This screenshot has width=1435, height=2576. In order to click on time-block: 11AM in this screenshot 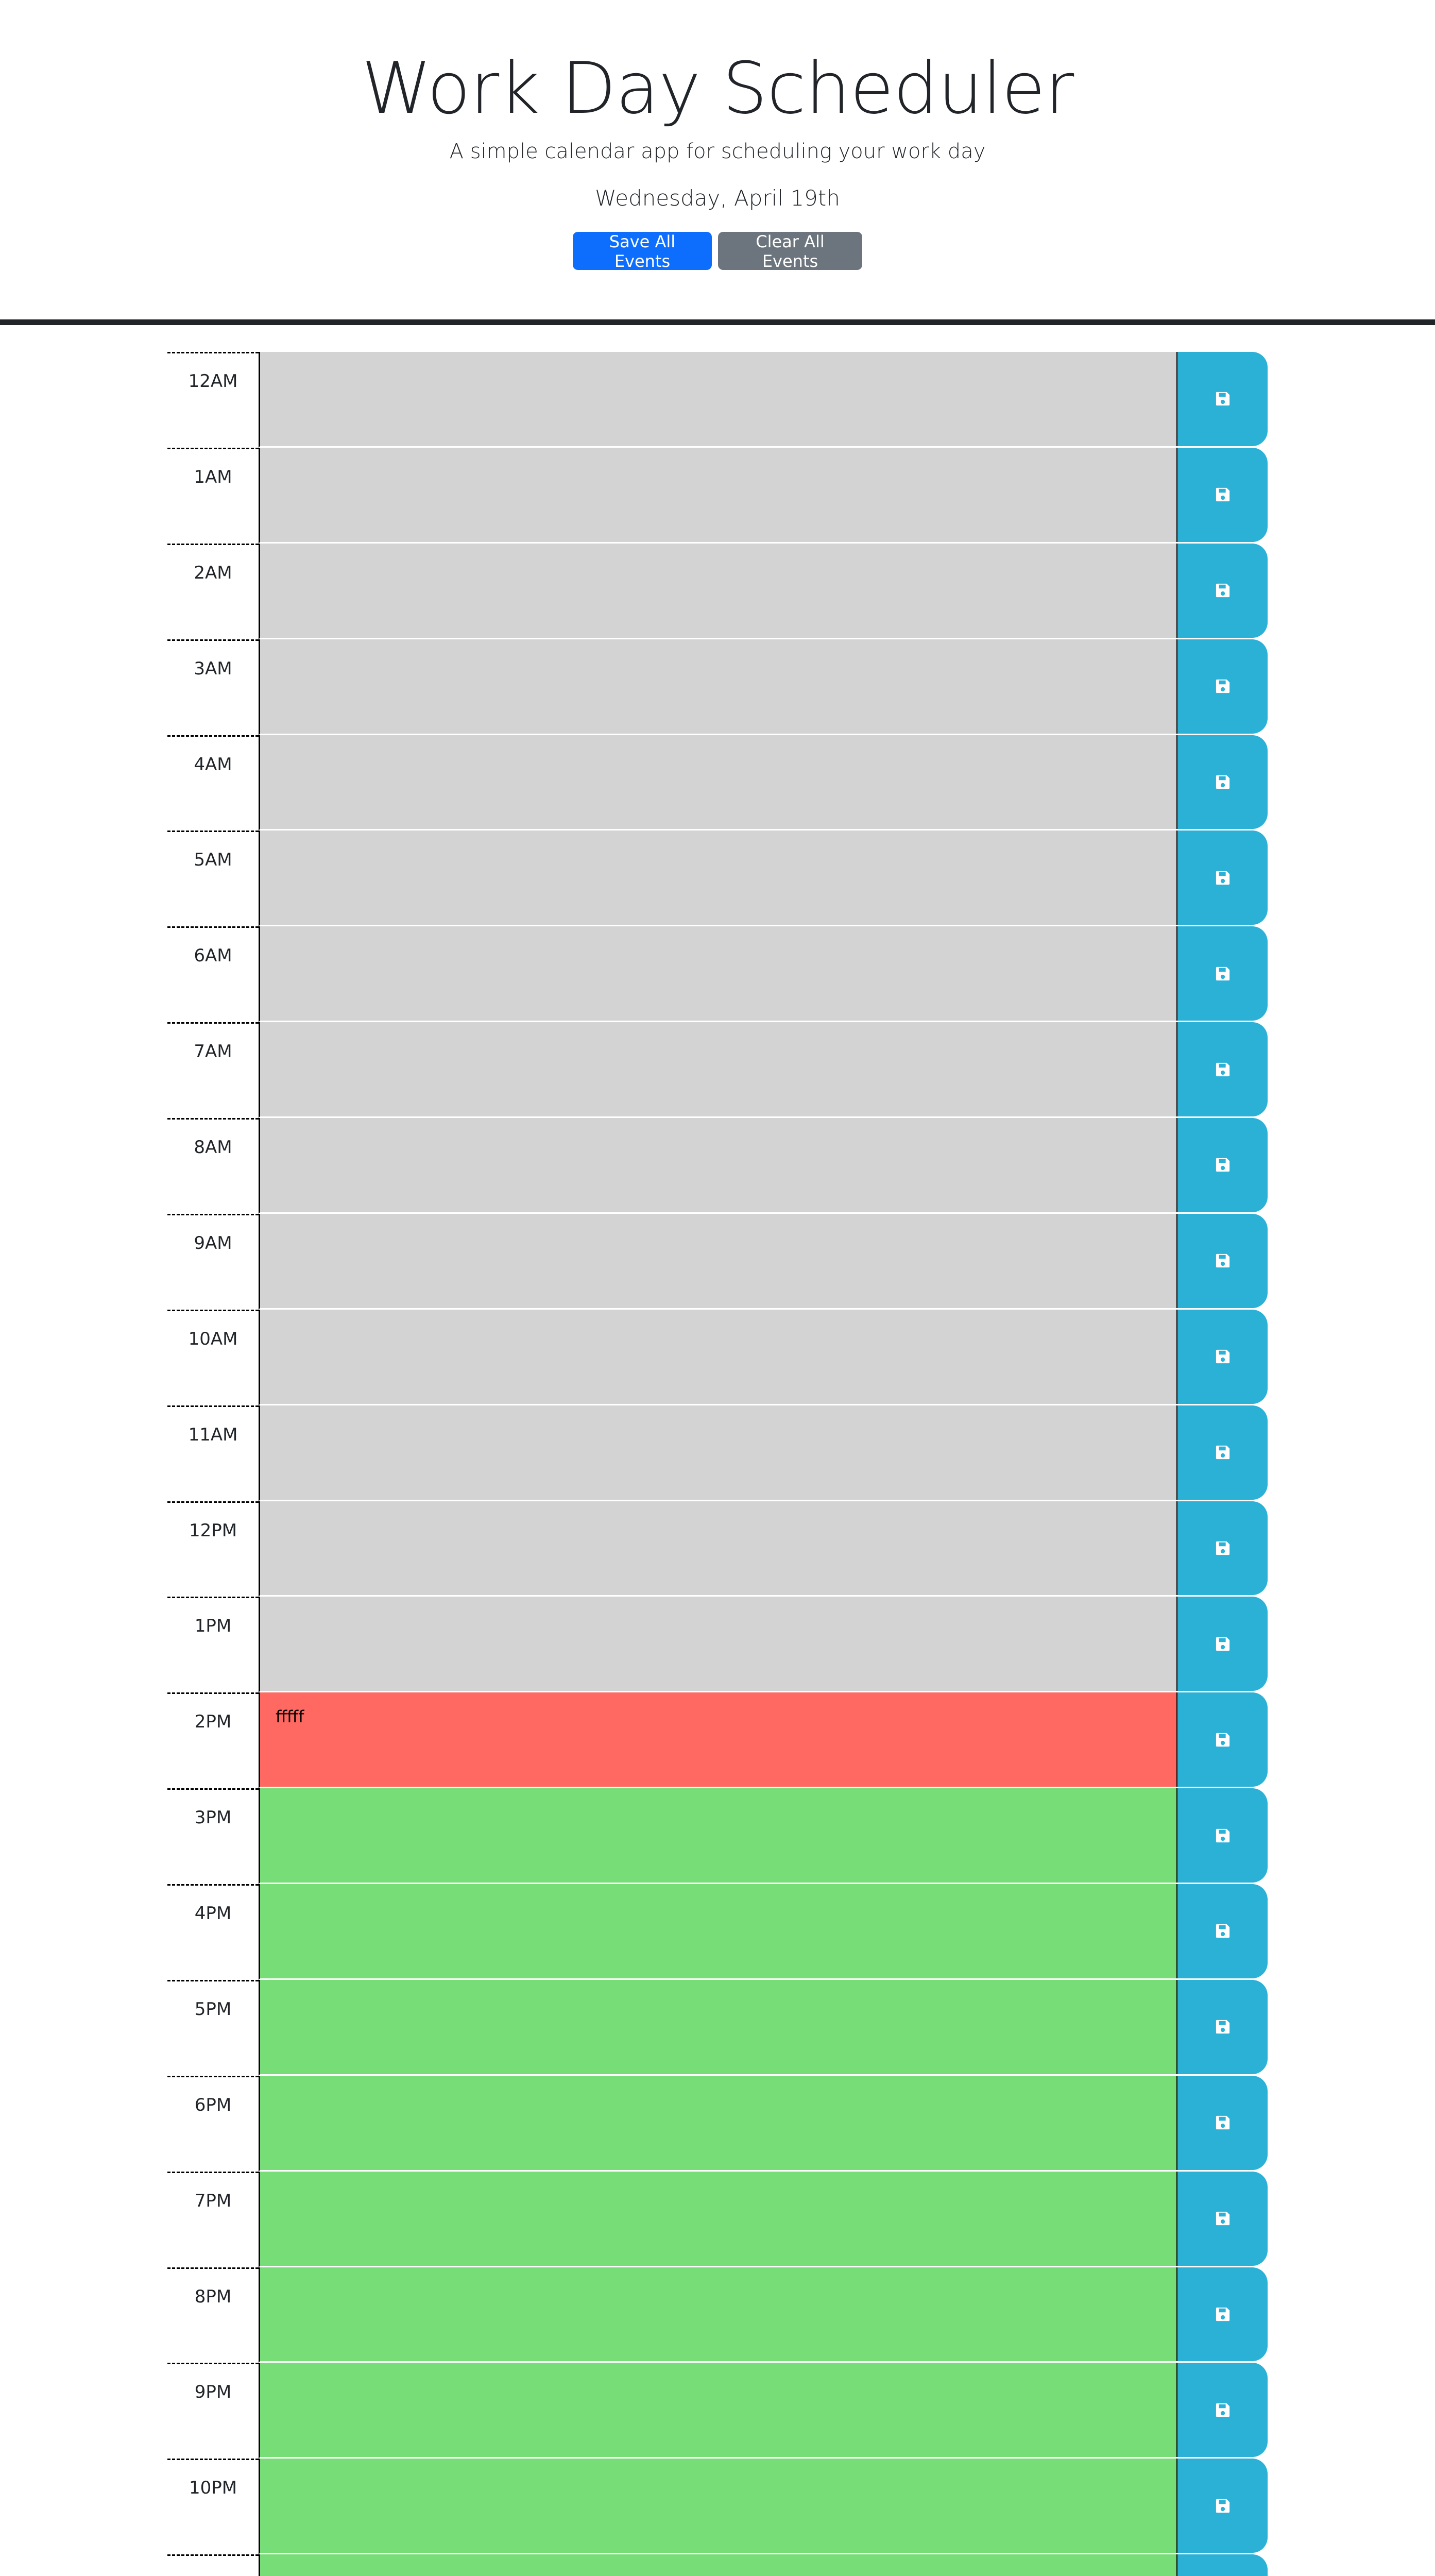, I will do `click(717, 1453)`.